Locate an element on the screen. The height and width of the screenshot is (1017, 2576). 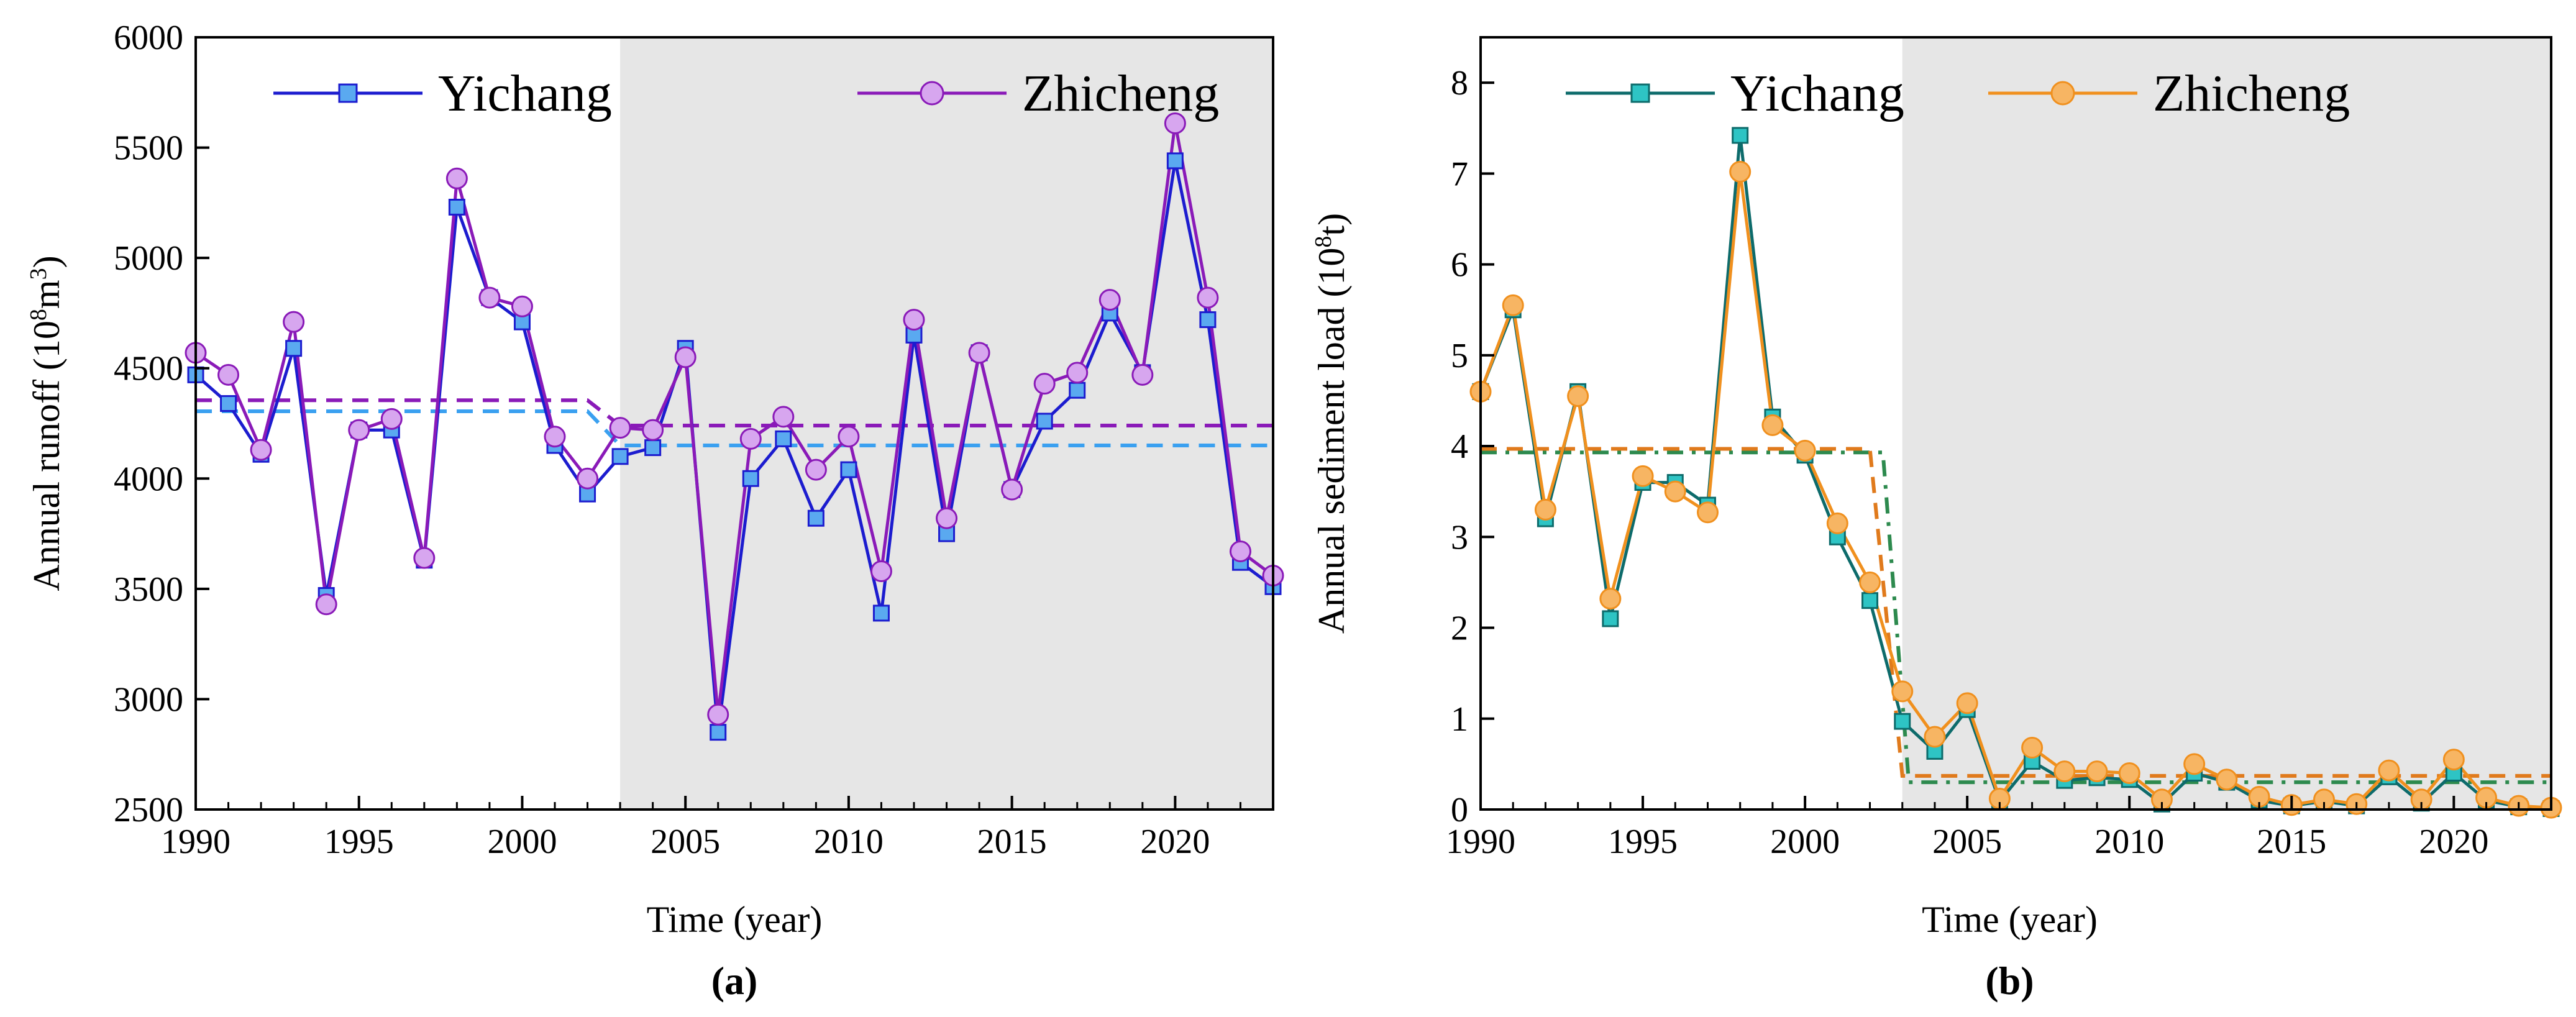
marker-yichang-2020 is located at coordinates (1175, 161).